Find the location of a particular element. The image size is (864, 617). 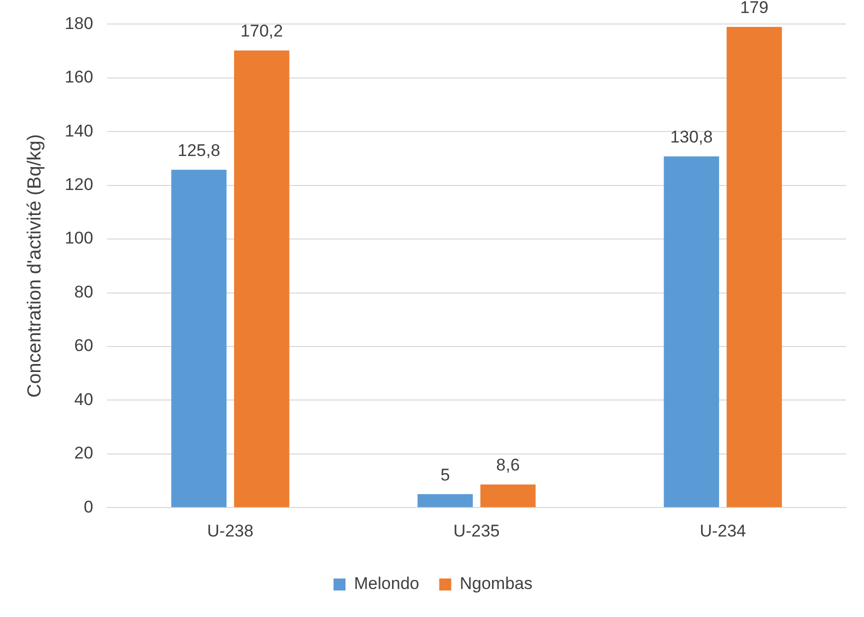

y-tick-label: 120 is located at coordinates (79, 184).